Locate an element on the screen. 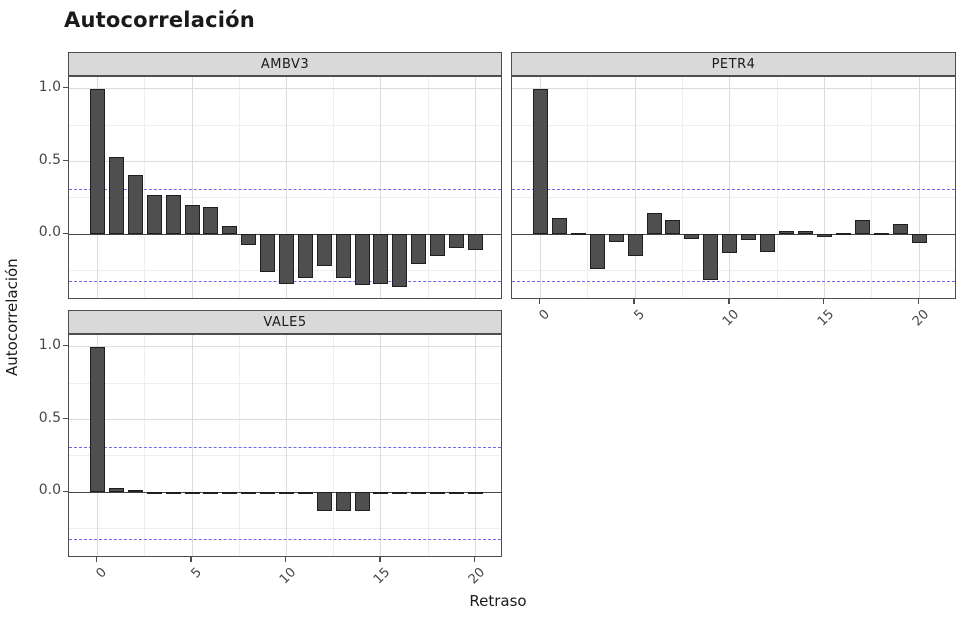  x-axis-title: Retraso is located at coordinates (498, 601).